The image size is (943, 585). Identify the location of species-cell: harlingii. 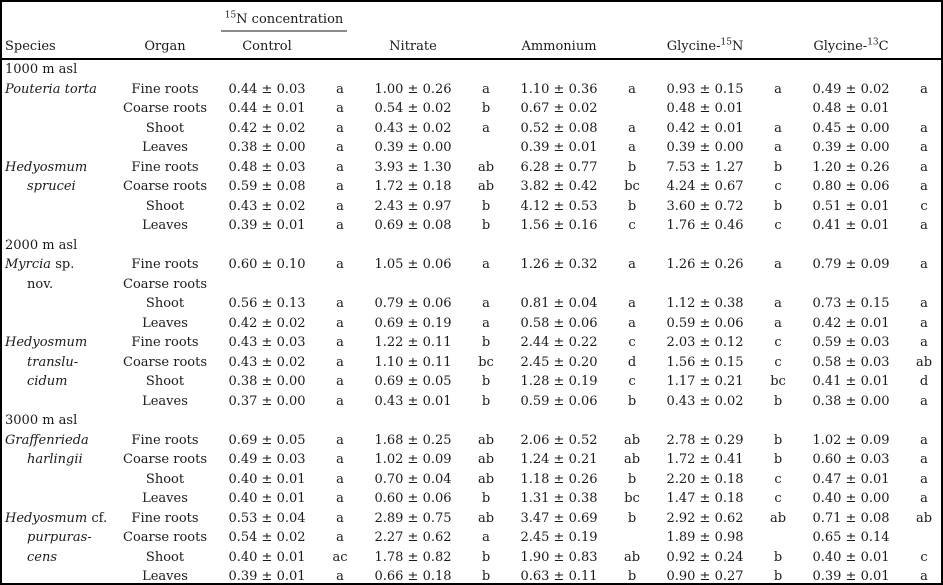
(60, 460).